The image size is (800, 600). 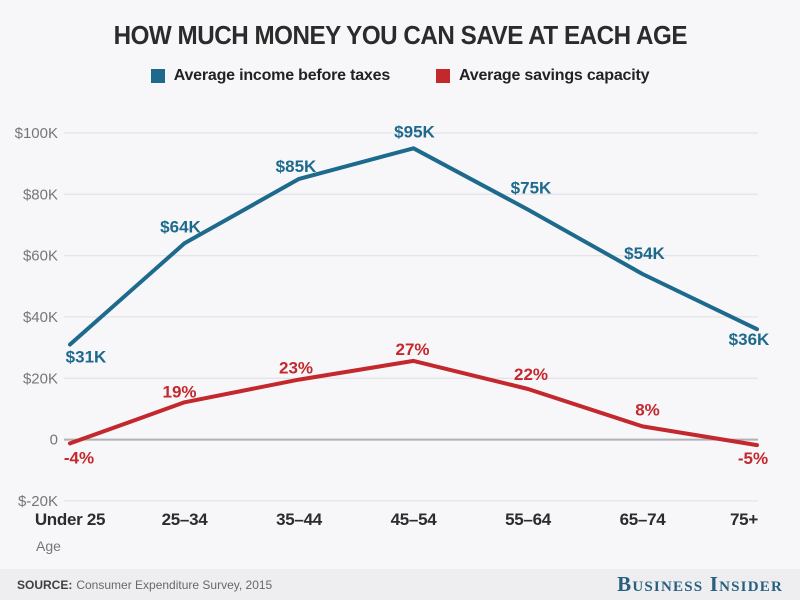 What do you see at coordinates (554, 75) in the screenshot?
I see `legend-label-savings: Average savings capacity` at bounding box center [554, 75].